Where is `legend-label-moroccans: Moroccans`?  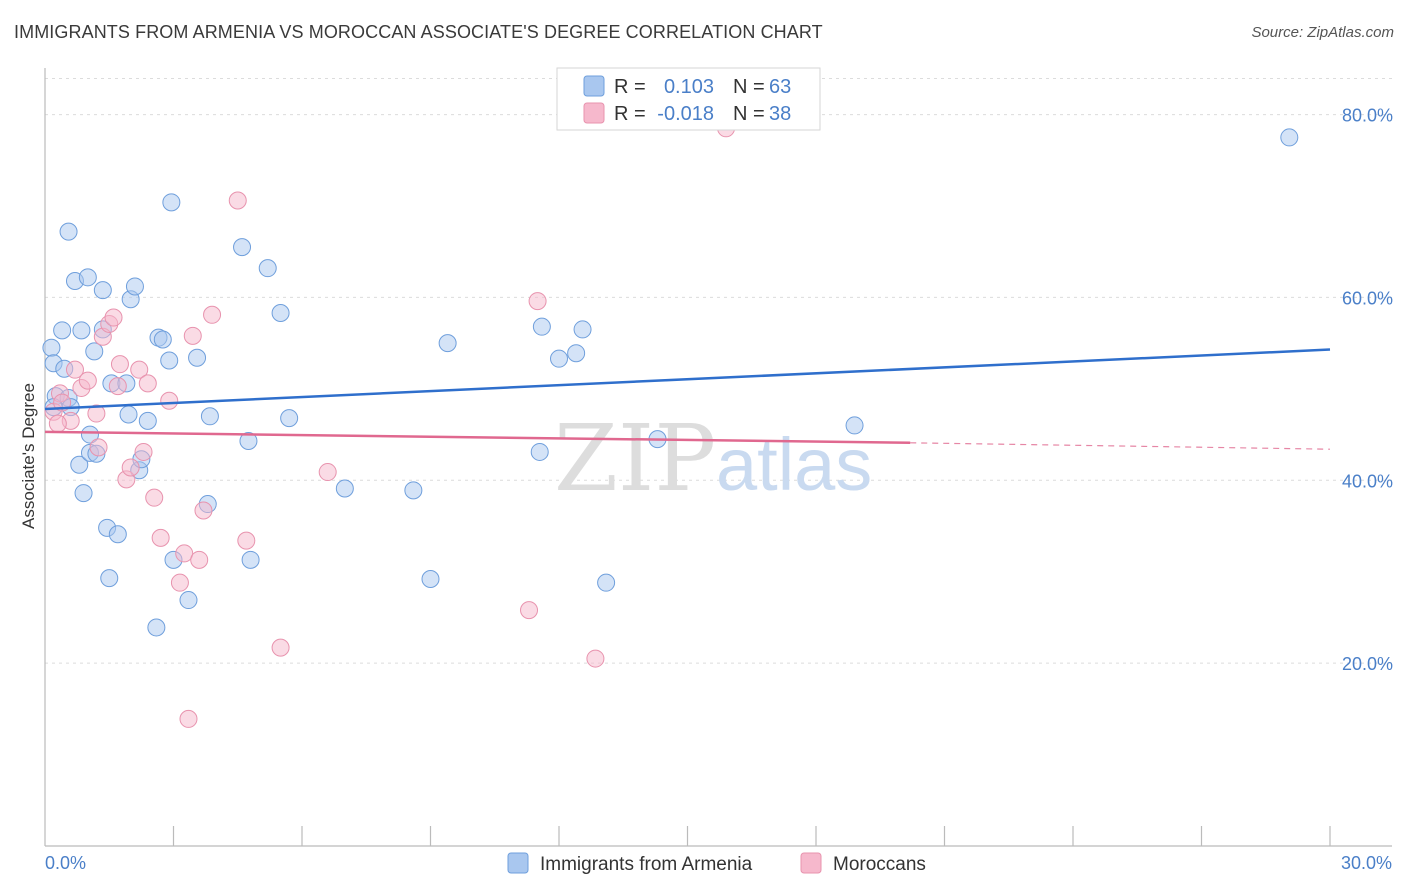
legend-label-moroccans: Moroccans is located at coordinates (879, 864).